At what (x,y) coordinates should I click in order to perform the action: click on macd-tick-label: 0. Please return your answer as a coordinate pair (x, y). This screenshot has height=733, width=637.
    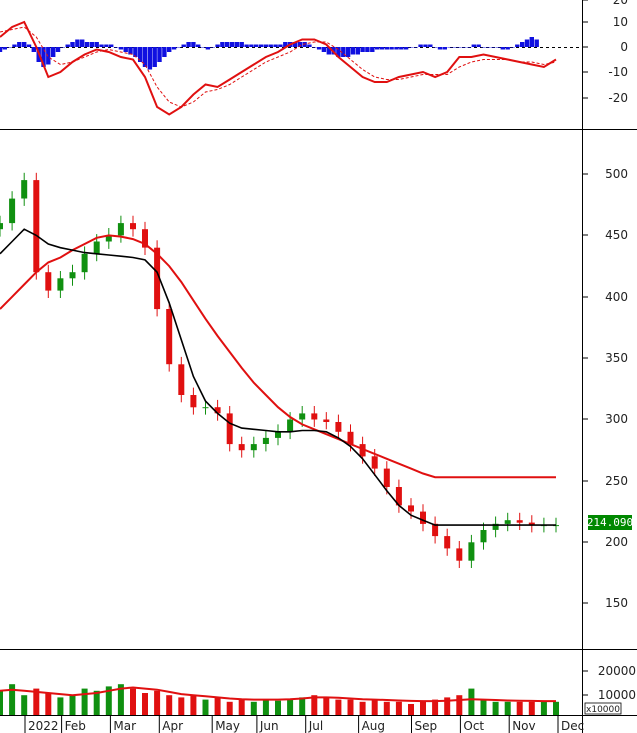
    Looking at the image, I should click on (624, 47).